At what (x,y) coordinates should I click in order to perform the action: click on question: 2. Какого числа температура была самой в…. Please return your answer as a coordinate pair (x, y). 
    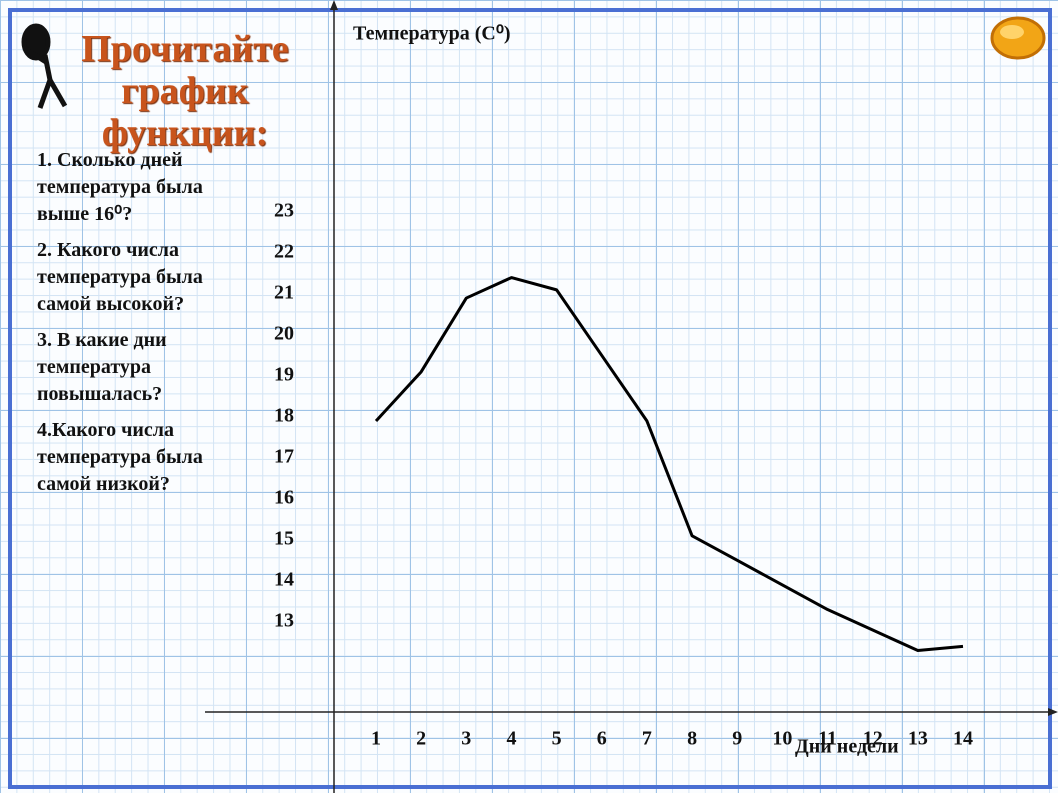
    Looking at the image, I should click on (120, 277).